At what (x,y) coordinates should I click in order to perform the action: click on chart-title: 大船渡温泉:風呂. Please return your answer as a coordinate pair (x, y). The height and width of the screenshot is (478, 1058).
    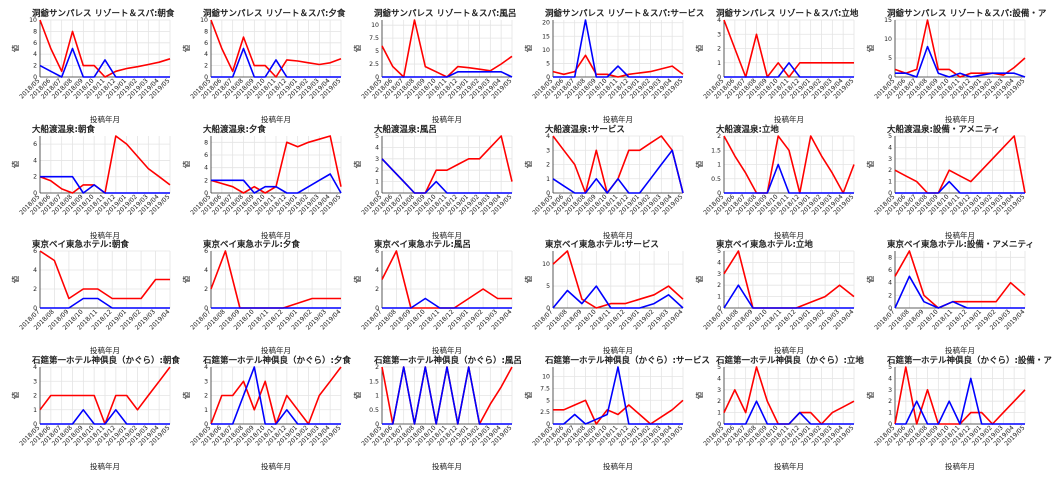
    Looking at the image, I should click on (405, 129).